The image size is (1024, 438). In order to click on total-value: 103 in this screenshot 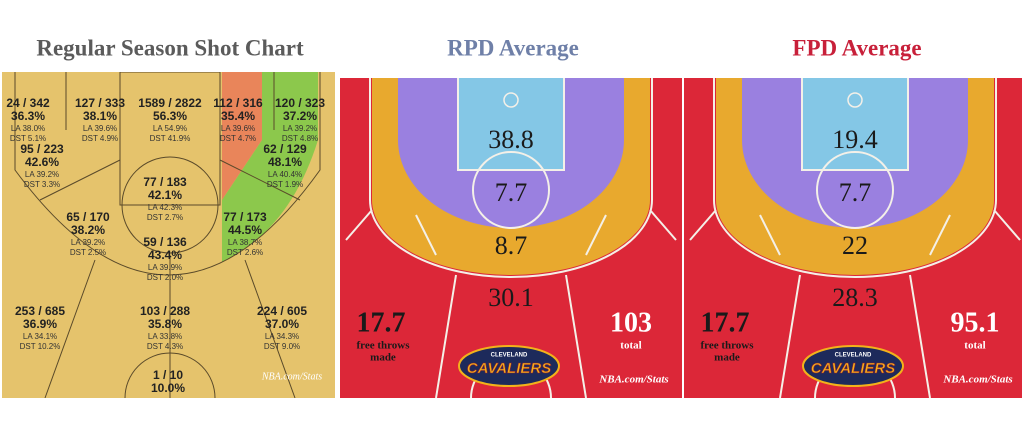, I will do `click(631, 322)`.